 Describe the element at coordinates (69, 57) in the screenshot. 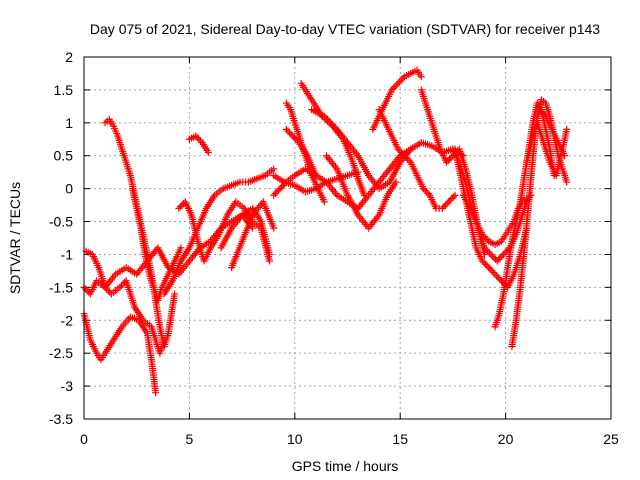

I see `y-tick-label: 2` at that location.